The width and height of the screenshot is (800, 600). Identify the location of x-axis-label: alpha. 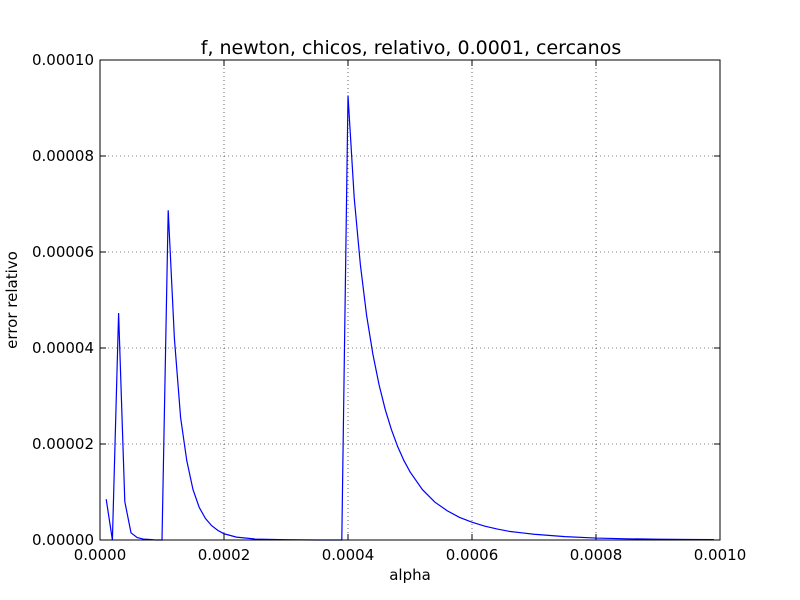
(410, 575).